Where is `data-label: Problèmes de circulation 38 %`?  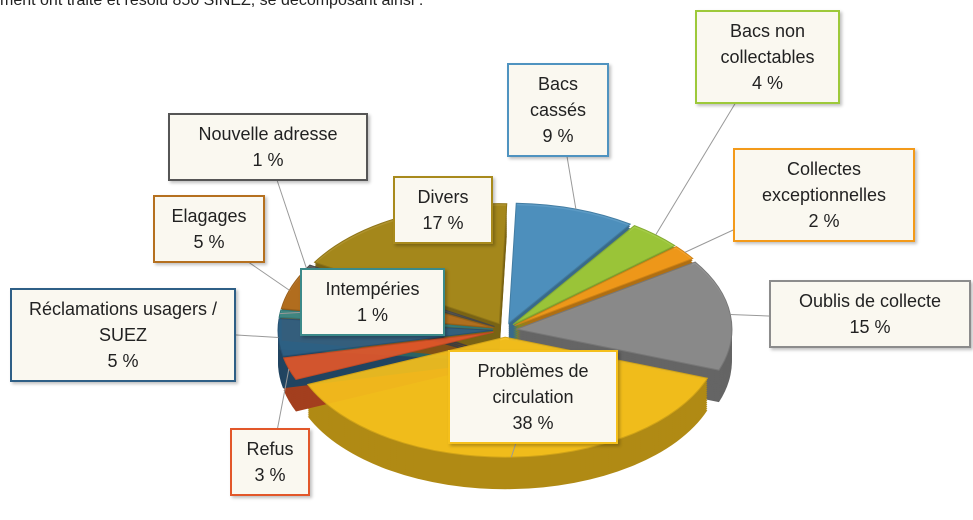 data-label: Problèmes de circulation 38 % is located at coordinates (533, 397).